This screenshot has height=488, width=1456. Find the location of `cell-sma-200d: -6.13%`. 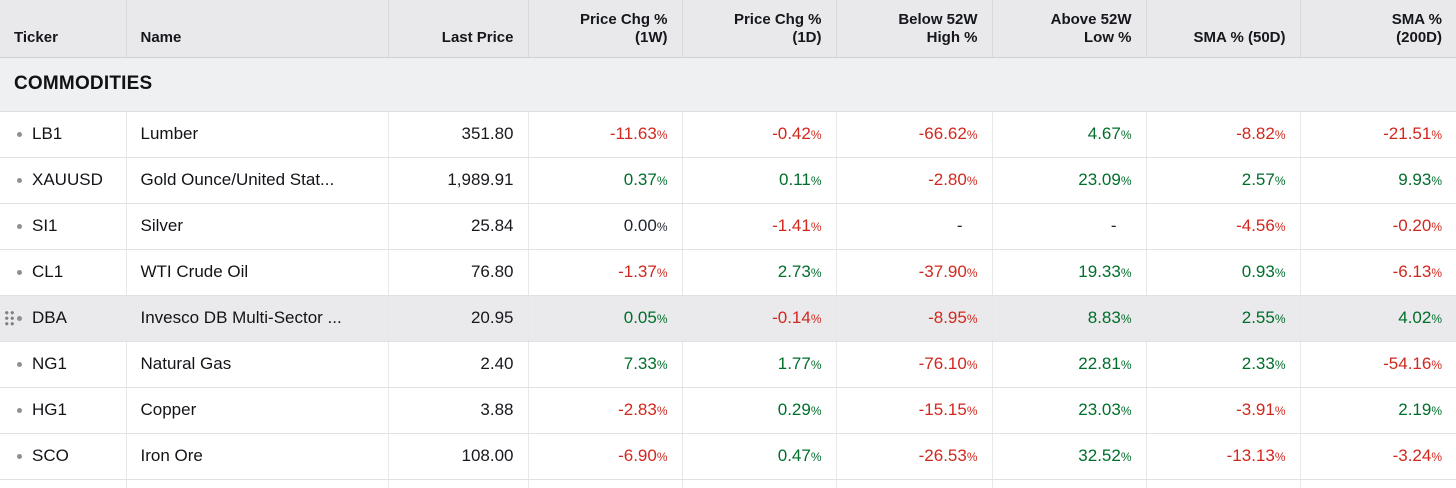

cell-sma-200d: -6.13% is located at coordinates (1378, 272).